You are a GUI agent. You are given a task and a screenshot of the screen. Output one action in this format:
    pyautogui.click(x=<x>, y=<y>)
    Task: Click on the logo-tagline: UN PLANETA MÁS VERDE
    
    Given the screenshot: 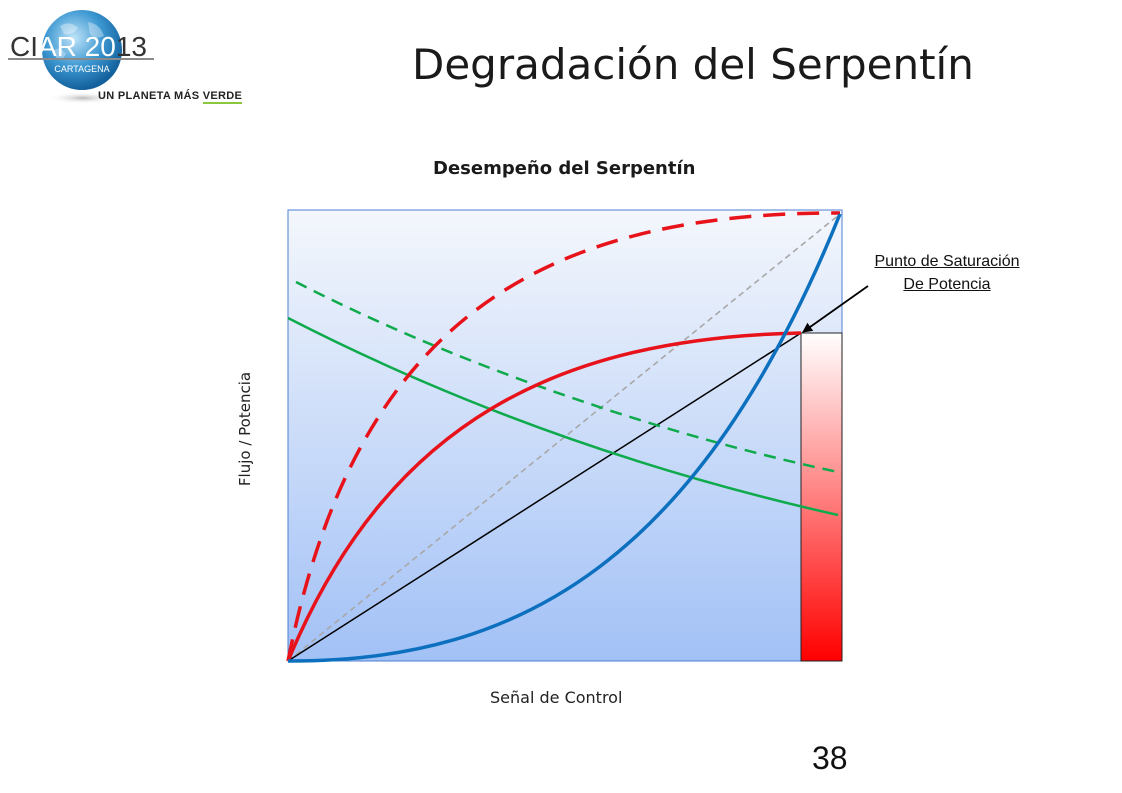 What is the action you would take?
    pyautogui.click(x=170, y=97)
    